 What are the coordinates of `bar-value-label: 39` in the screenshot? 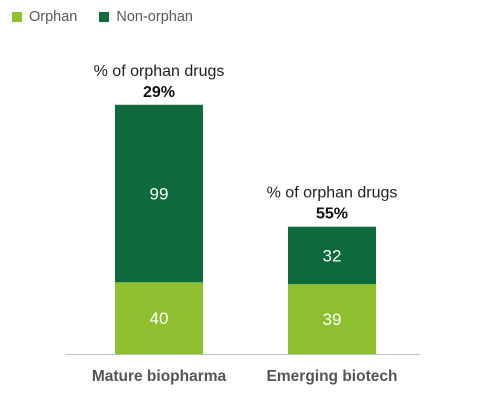 It's located at (332, 319).